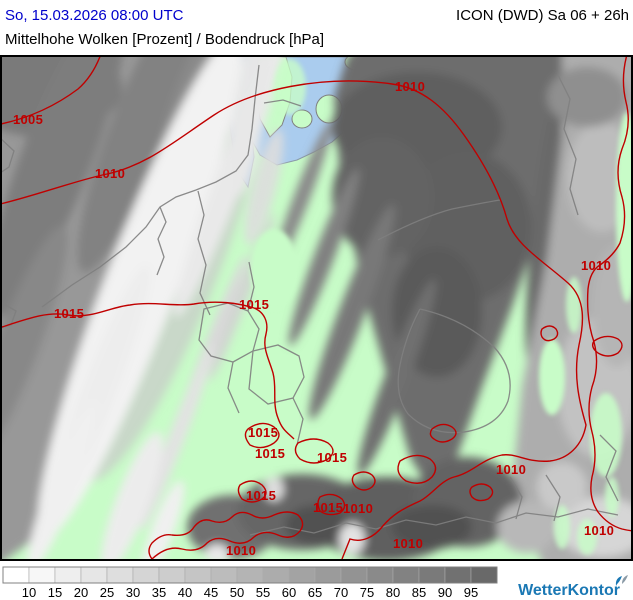 This screenshot has width=633, height=600. I want to click on legend-tick: 45, so click(211, 592).